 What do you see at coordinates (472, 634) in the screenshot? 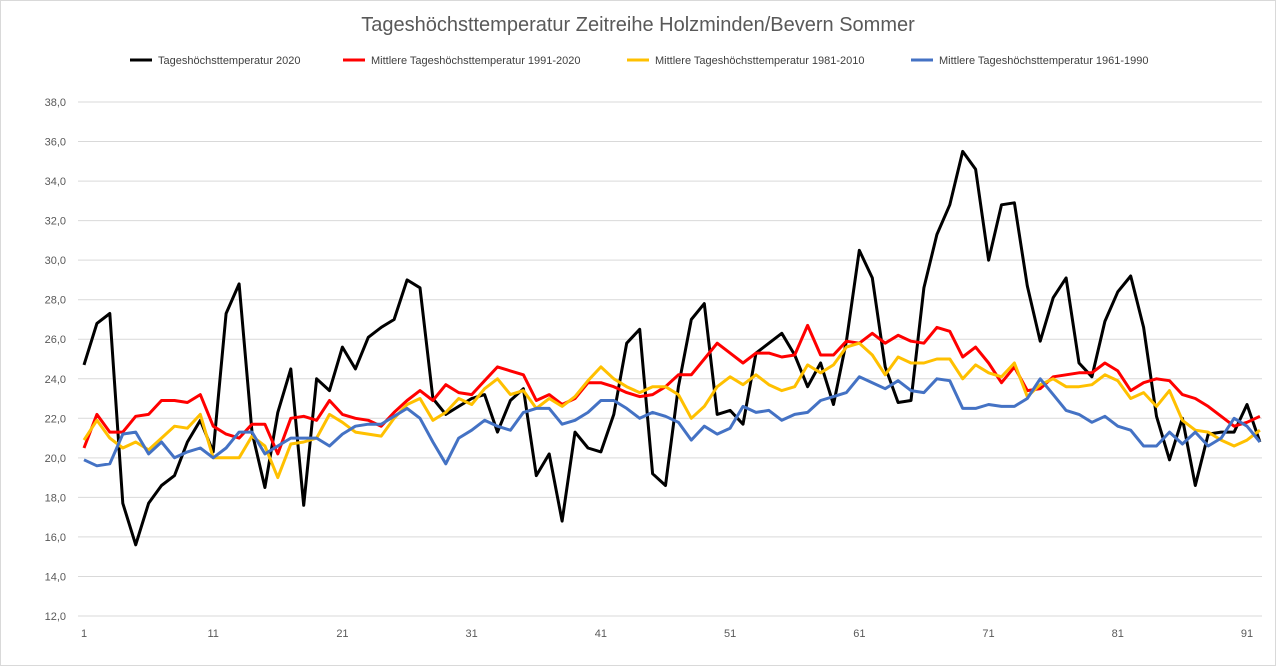
I see `x-tick-label: 31` at bounding box center [472, 634].